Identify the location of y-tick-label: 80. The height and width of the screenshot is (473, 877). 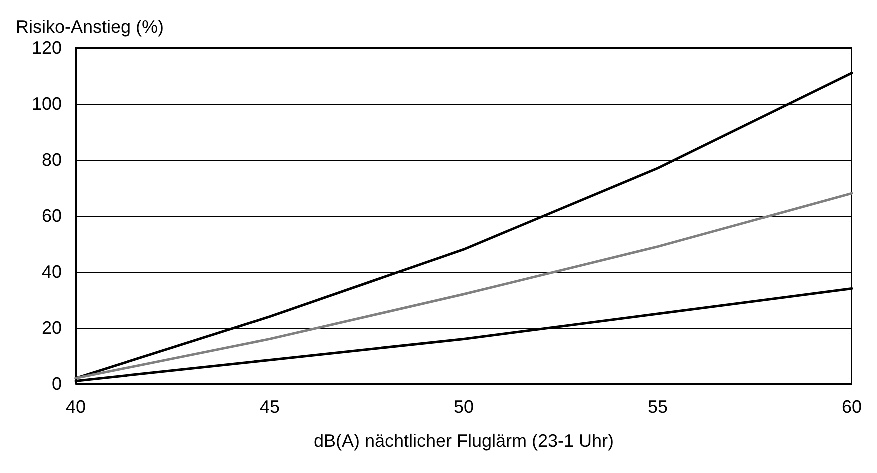
(52, 160).